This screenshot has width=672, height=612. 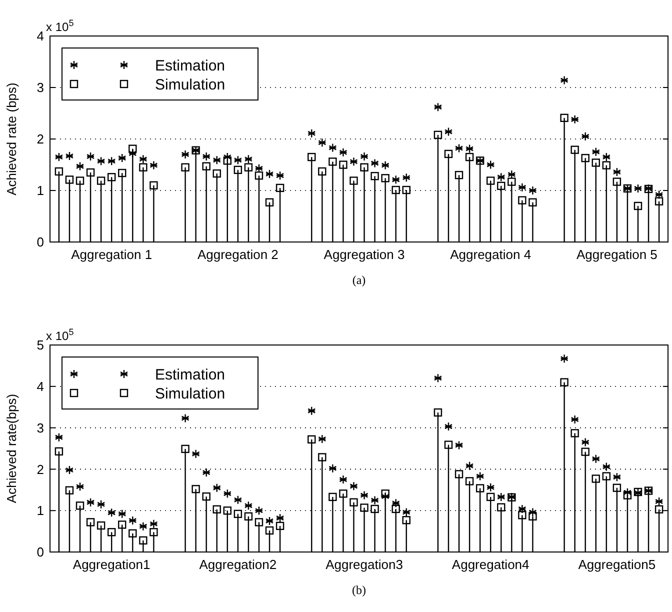 I want to click on text: (b), so click(x=359, y=590).